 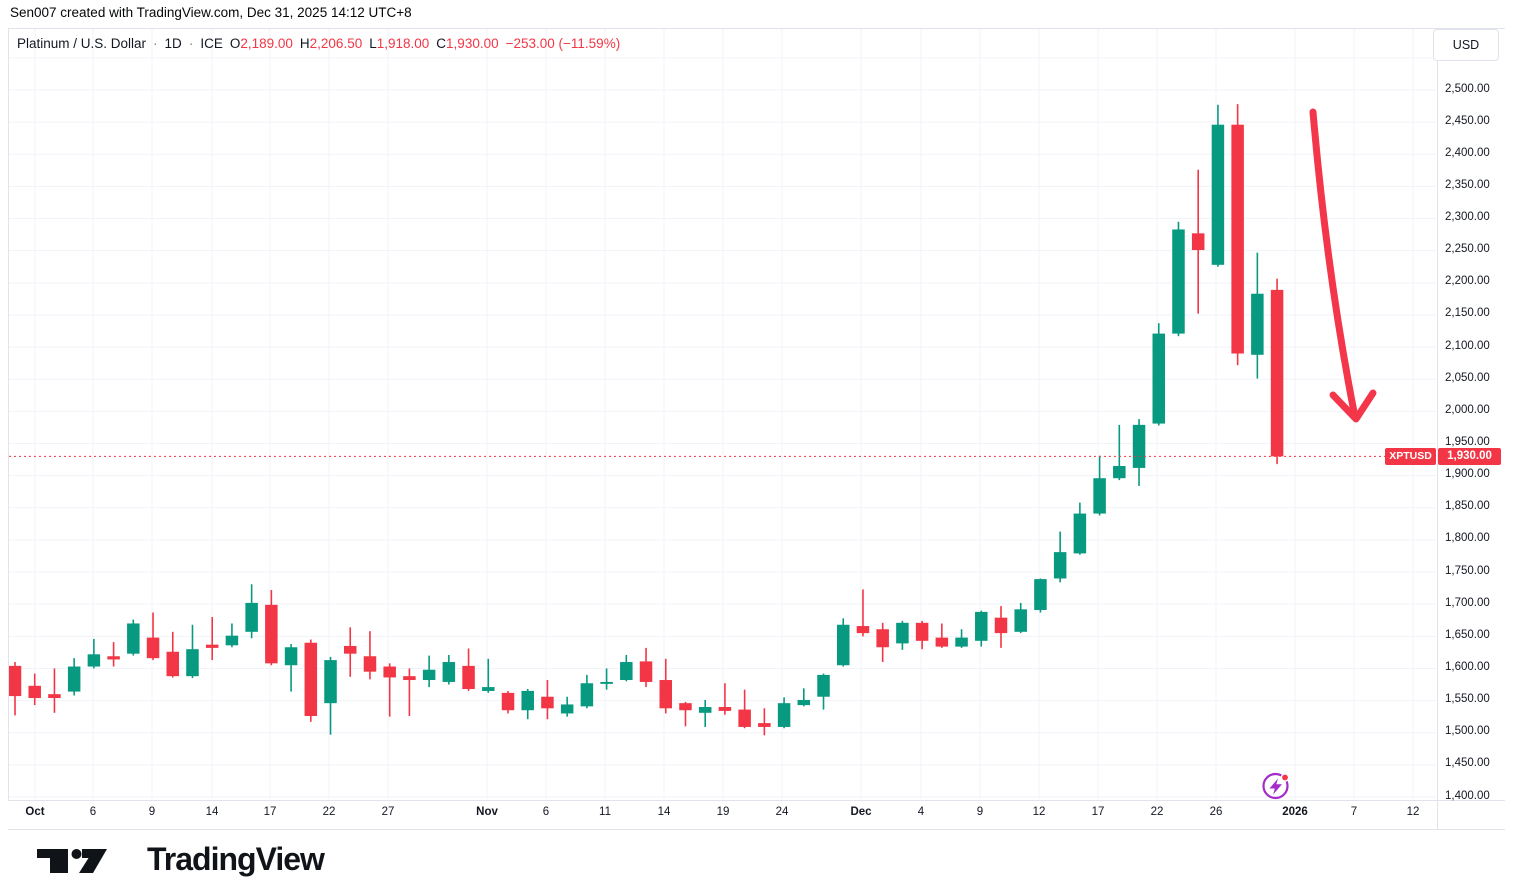 I want to click on price-axis-label: 1,950.00, so click(x=1467, y=442).